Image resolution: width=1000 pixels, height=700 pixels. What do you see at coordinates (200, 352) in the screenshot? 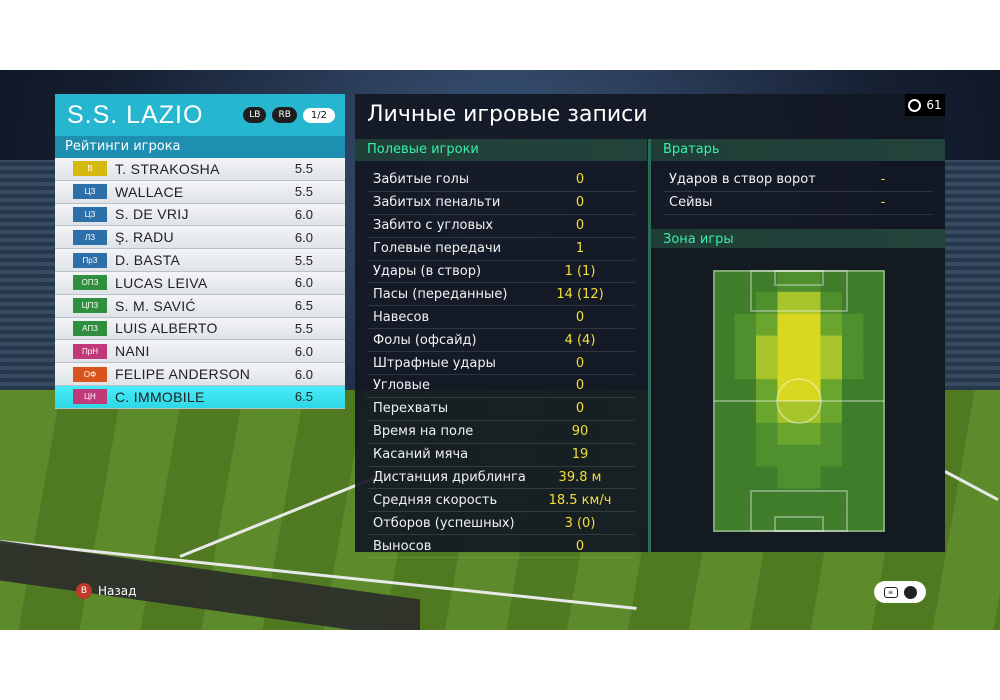
I see `player-row: ПрН NANI 6.0` at bounding box center [200, 352].